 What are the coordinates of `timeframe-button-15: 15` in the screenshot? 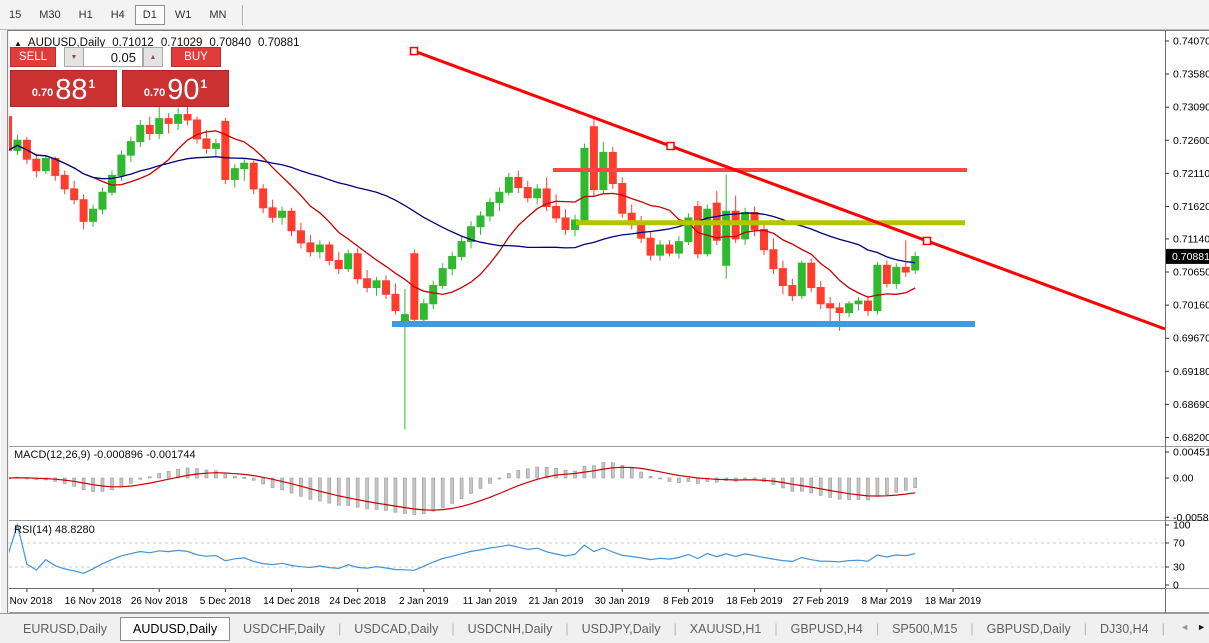 It's located at (15, 14).